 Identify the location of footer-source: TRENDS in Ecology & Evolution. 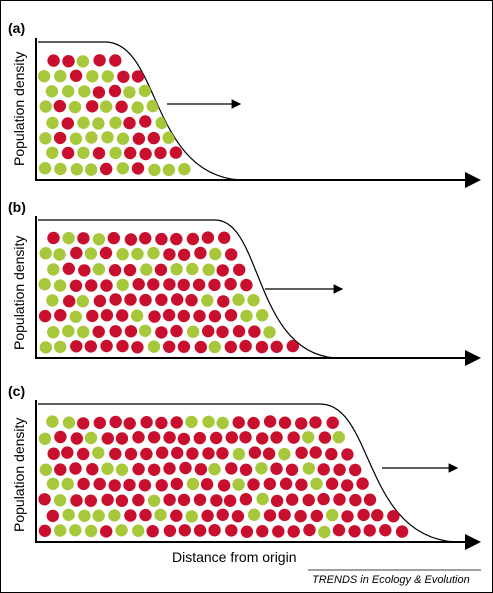
(391, 580).